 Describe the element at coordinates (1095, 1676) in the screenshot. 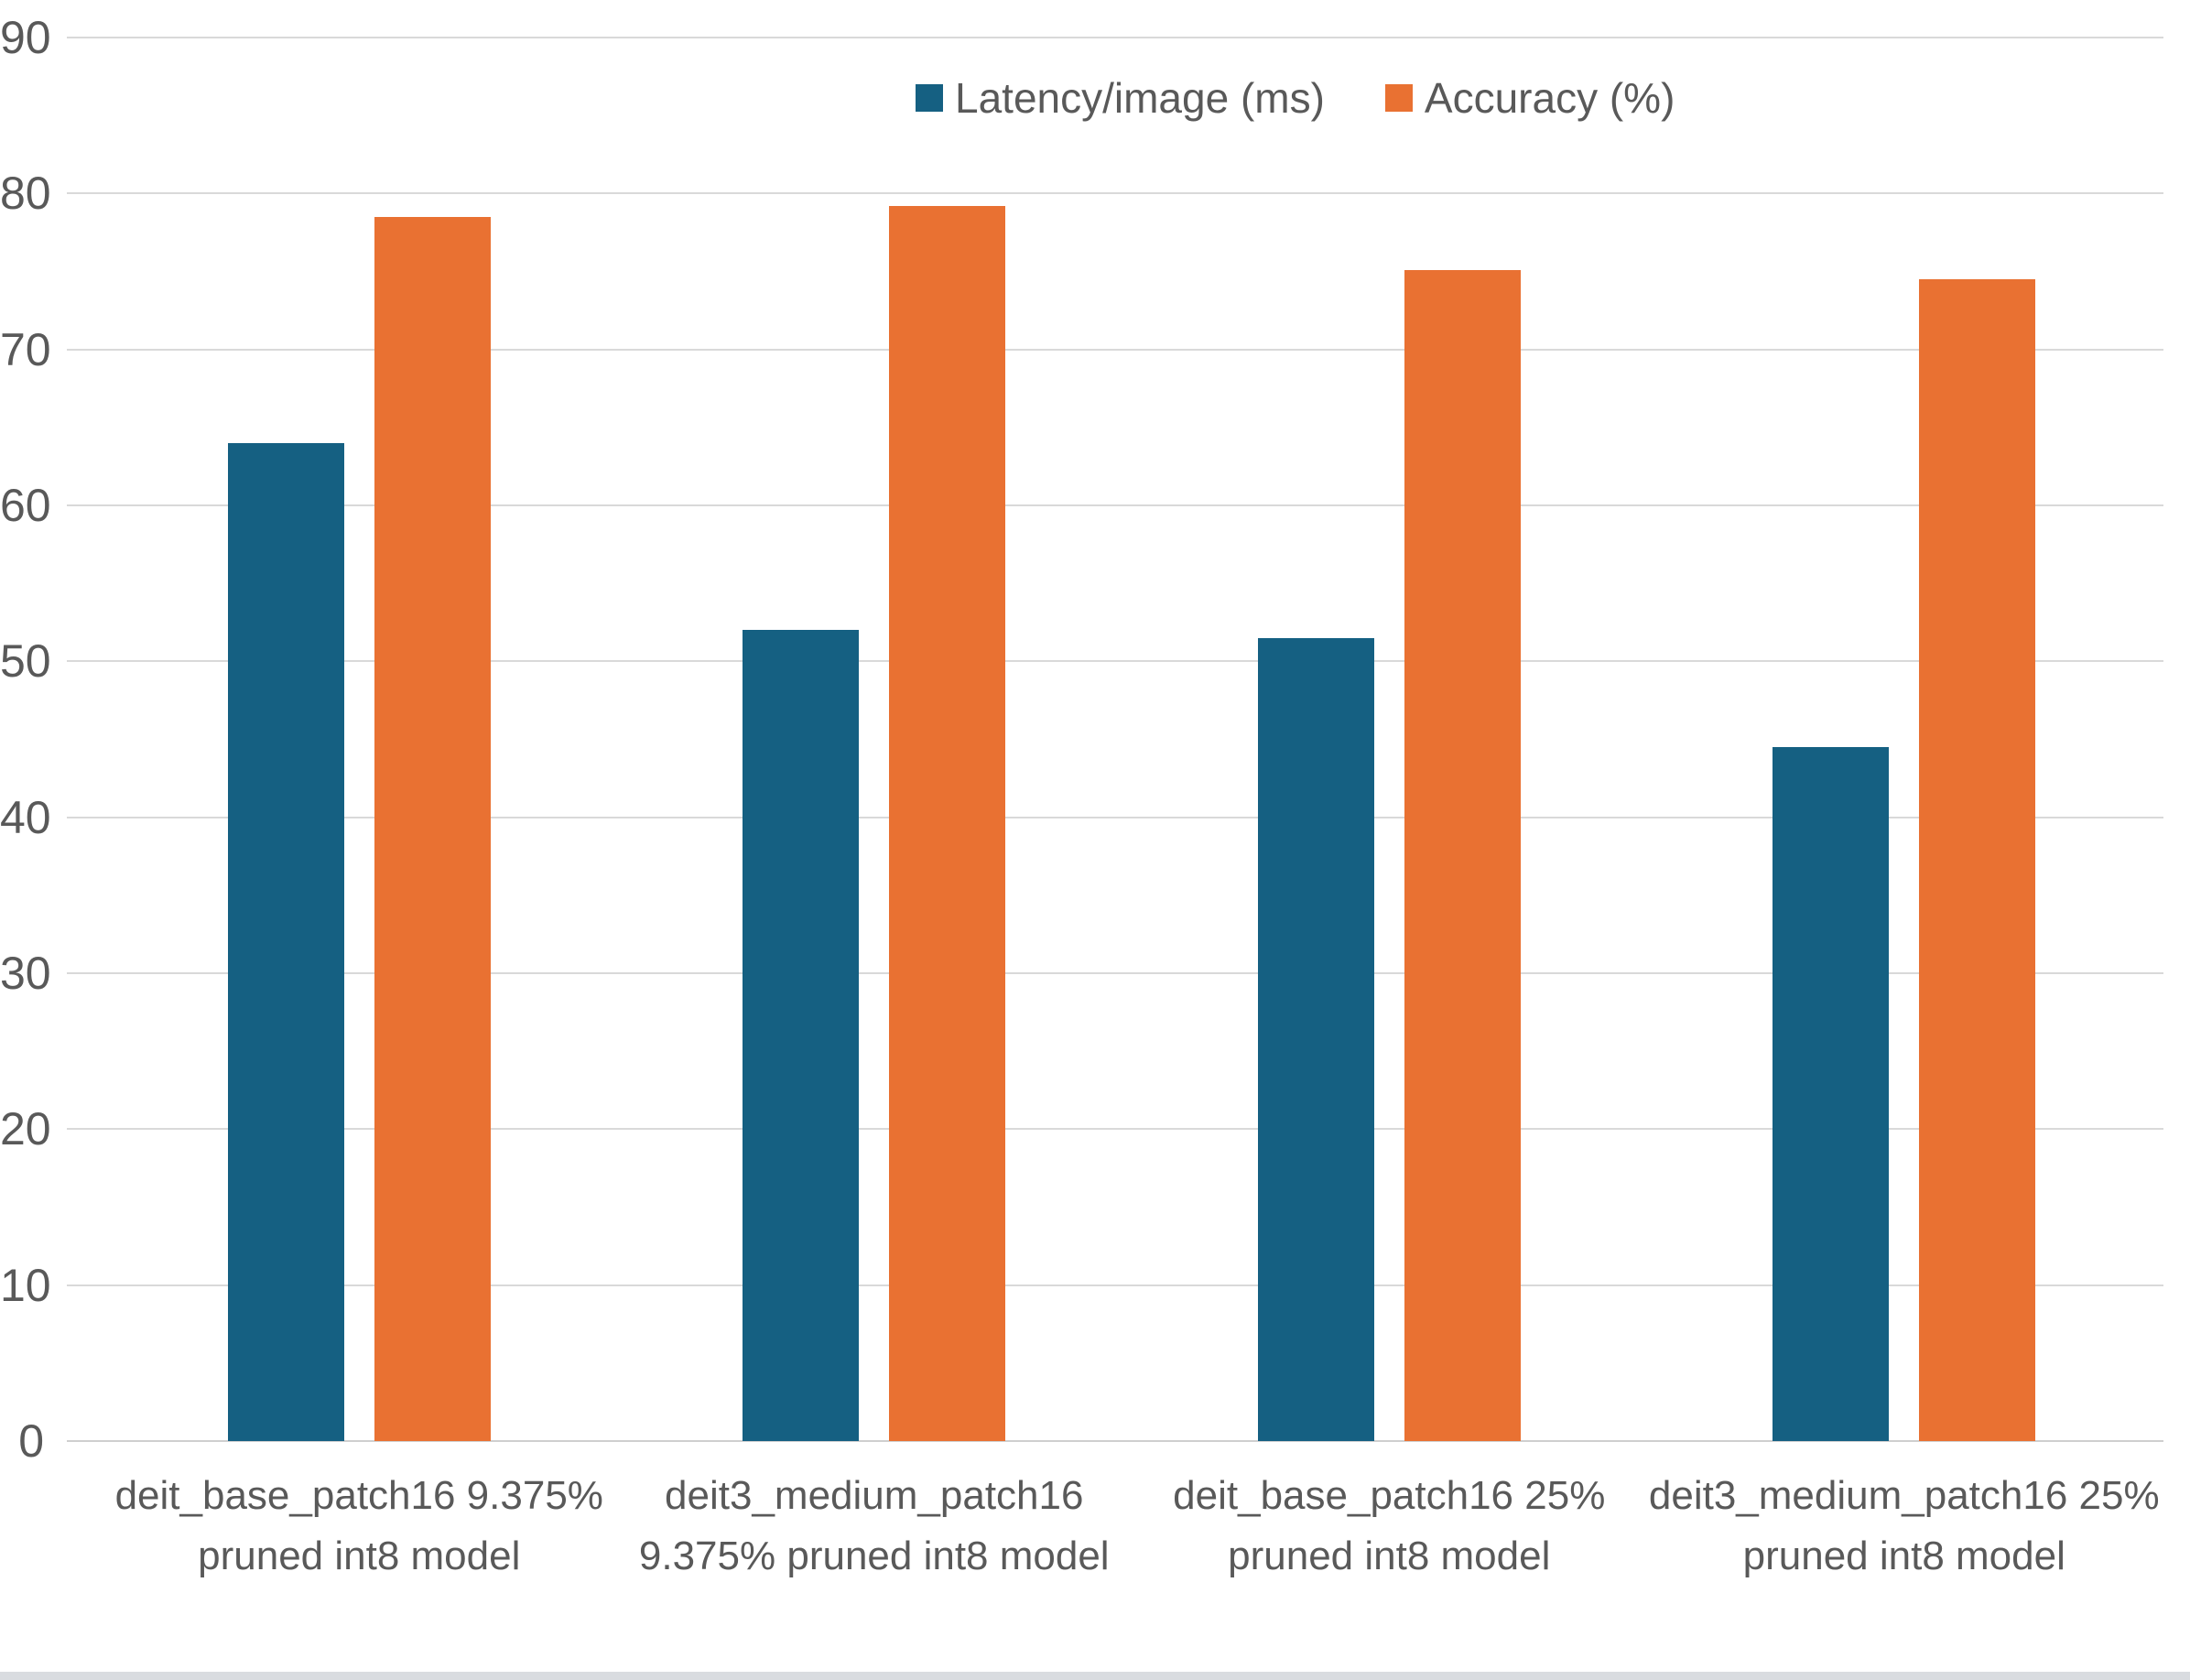

I see `window-bottom-edge` at that location.